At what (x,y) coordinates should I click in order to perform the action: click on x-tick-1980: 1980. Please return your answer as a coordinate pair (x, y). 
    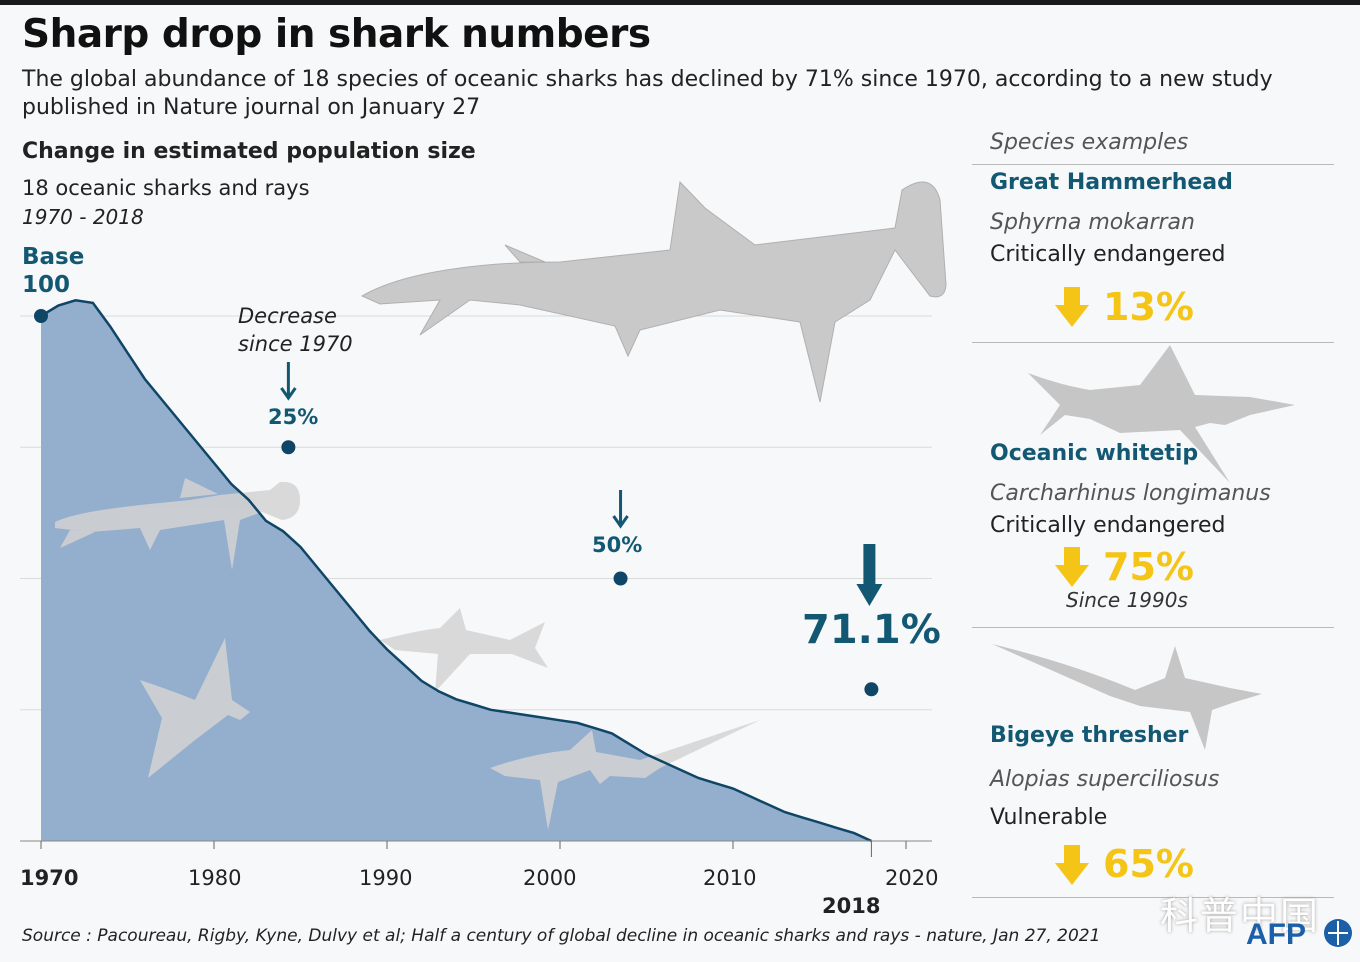
    Looking at the image, I should click on (215, 878).